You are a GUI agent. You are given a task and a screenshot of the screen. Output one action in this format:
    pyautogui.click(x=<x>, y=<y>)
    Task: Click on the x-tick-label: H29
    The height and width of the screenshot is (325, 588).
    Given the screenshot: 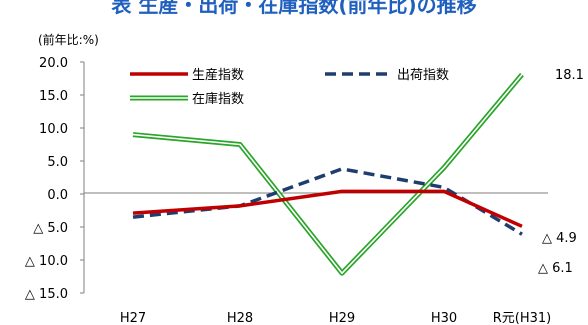 What is the action you would take?
    pyautogui.click(x=342, y=318)
    